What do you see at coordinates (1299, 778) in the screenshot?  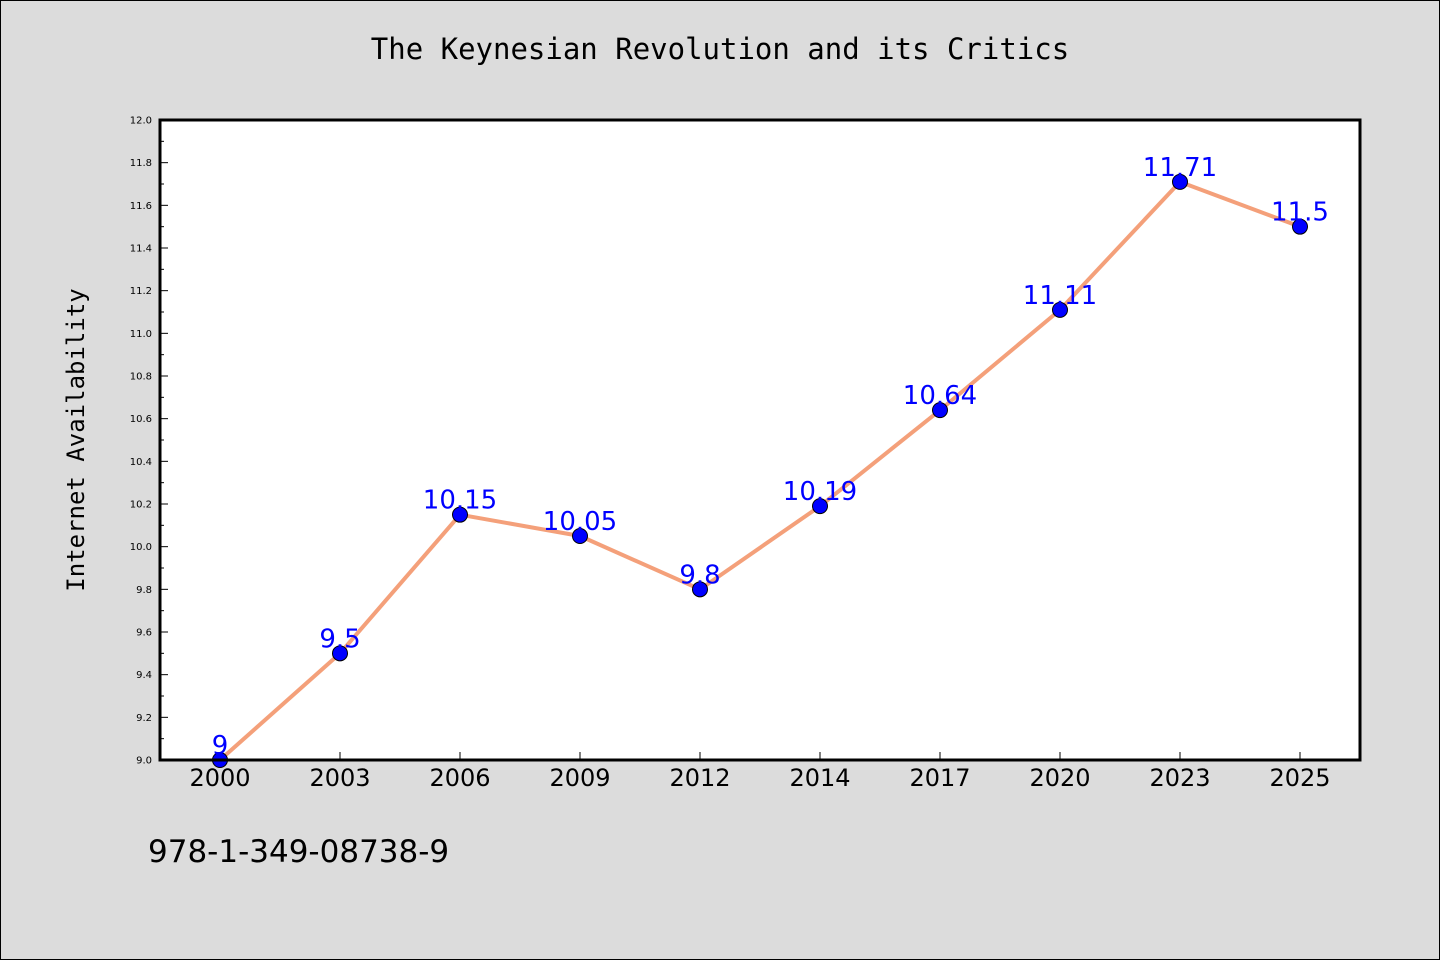 I see `x-tick-label: 2025` at bounding box center [1299, 778].